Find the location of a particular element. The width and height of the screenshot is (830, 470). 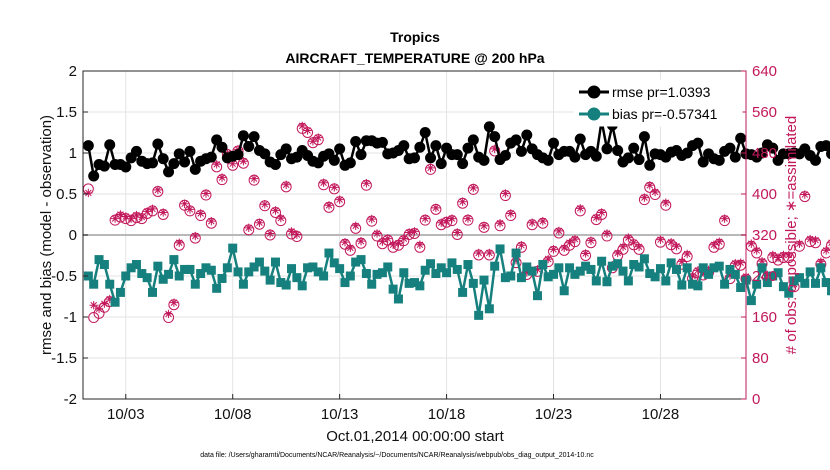

y-tick-label-right: 80 is located at coordinates (760, 358).